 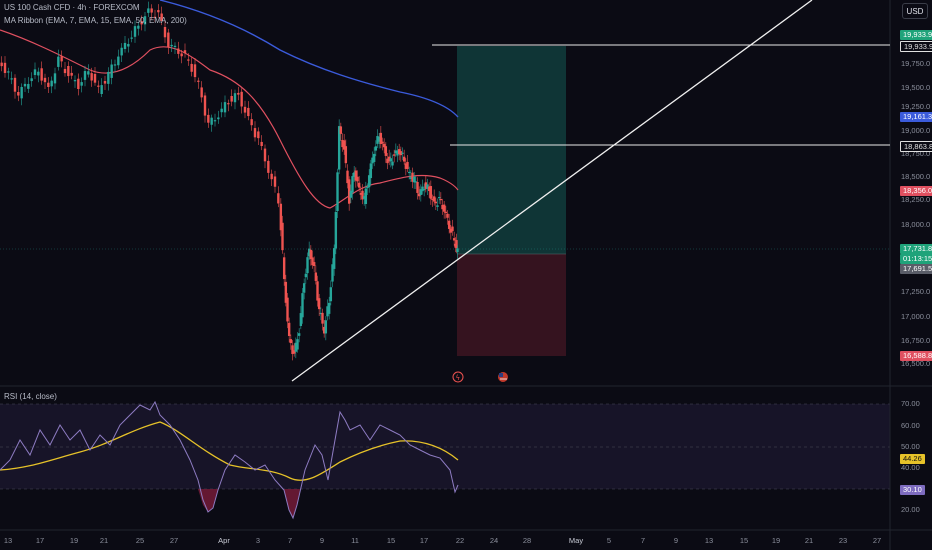 What do you see at coordinates (910, 467) in the screenshot?
I see `rsi-axis-label: 40.00` at bounding box center [910, 467].